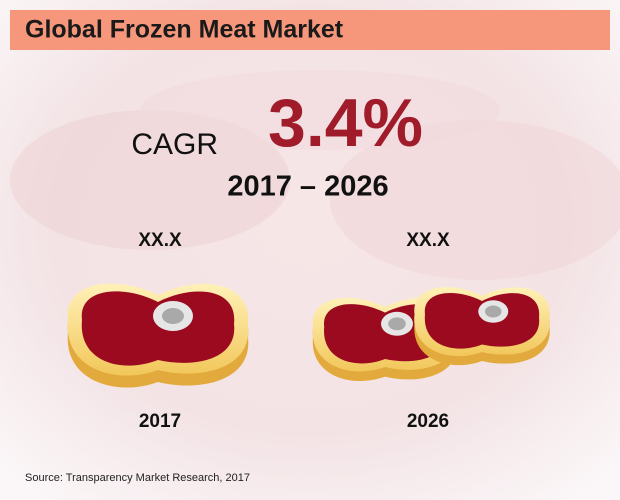 This screenshot has height=500, width=620. What do you see at coordinates (307, 187) in the screenshot?
I see `cagr-period: 2017 – 2026` at bounding box center [307, 187].